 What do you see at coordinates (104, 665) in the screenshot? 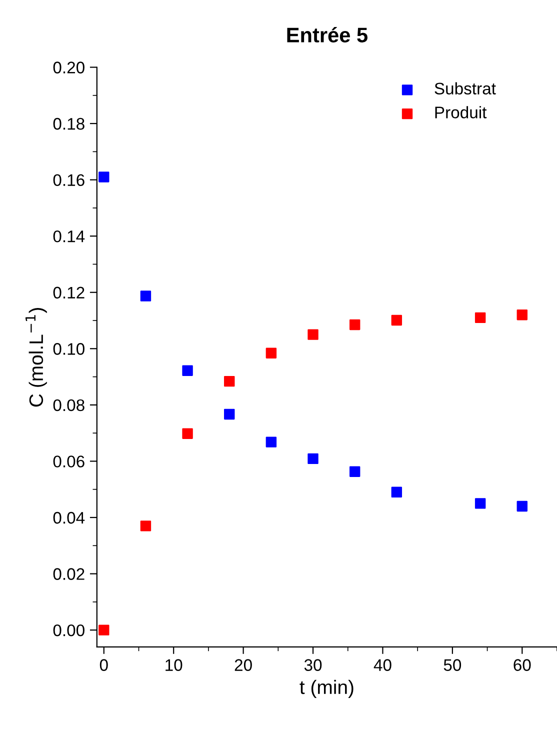
I see `x-tick-label: 0` at bounding box center [104, 665].